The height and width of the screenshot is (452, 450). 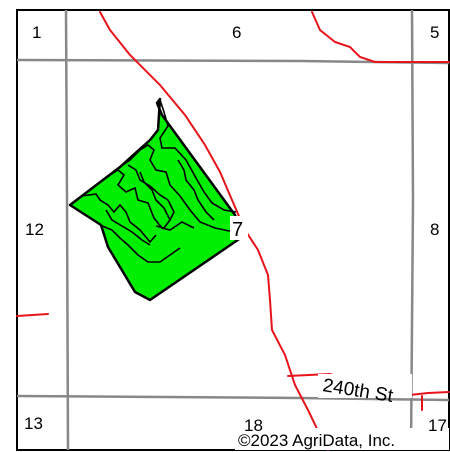 I want to click on section-label-8: 8, so click(x=434, y=229).